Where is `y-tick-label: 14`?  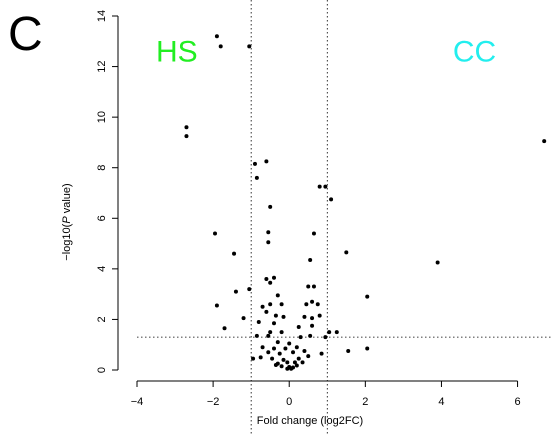
y-tick-label: 14 is located at coordinates (102, 16).